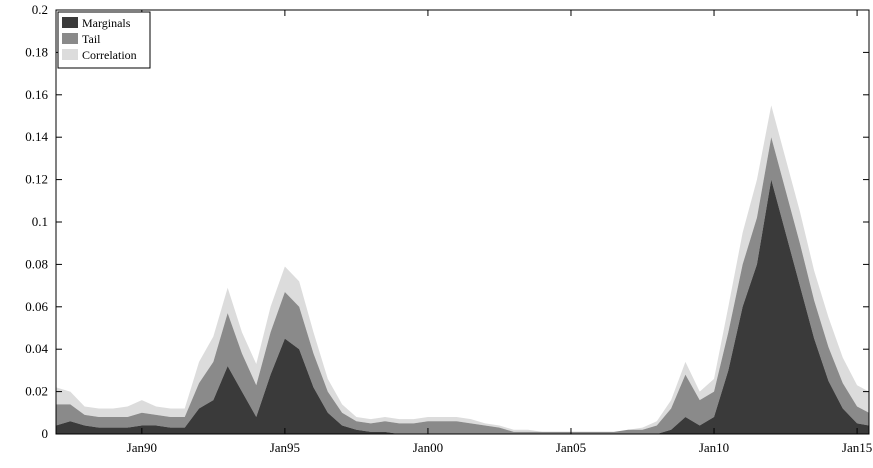  I want to click on x-tick-label: Jan95, so click(285, 447).